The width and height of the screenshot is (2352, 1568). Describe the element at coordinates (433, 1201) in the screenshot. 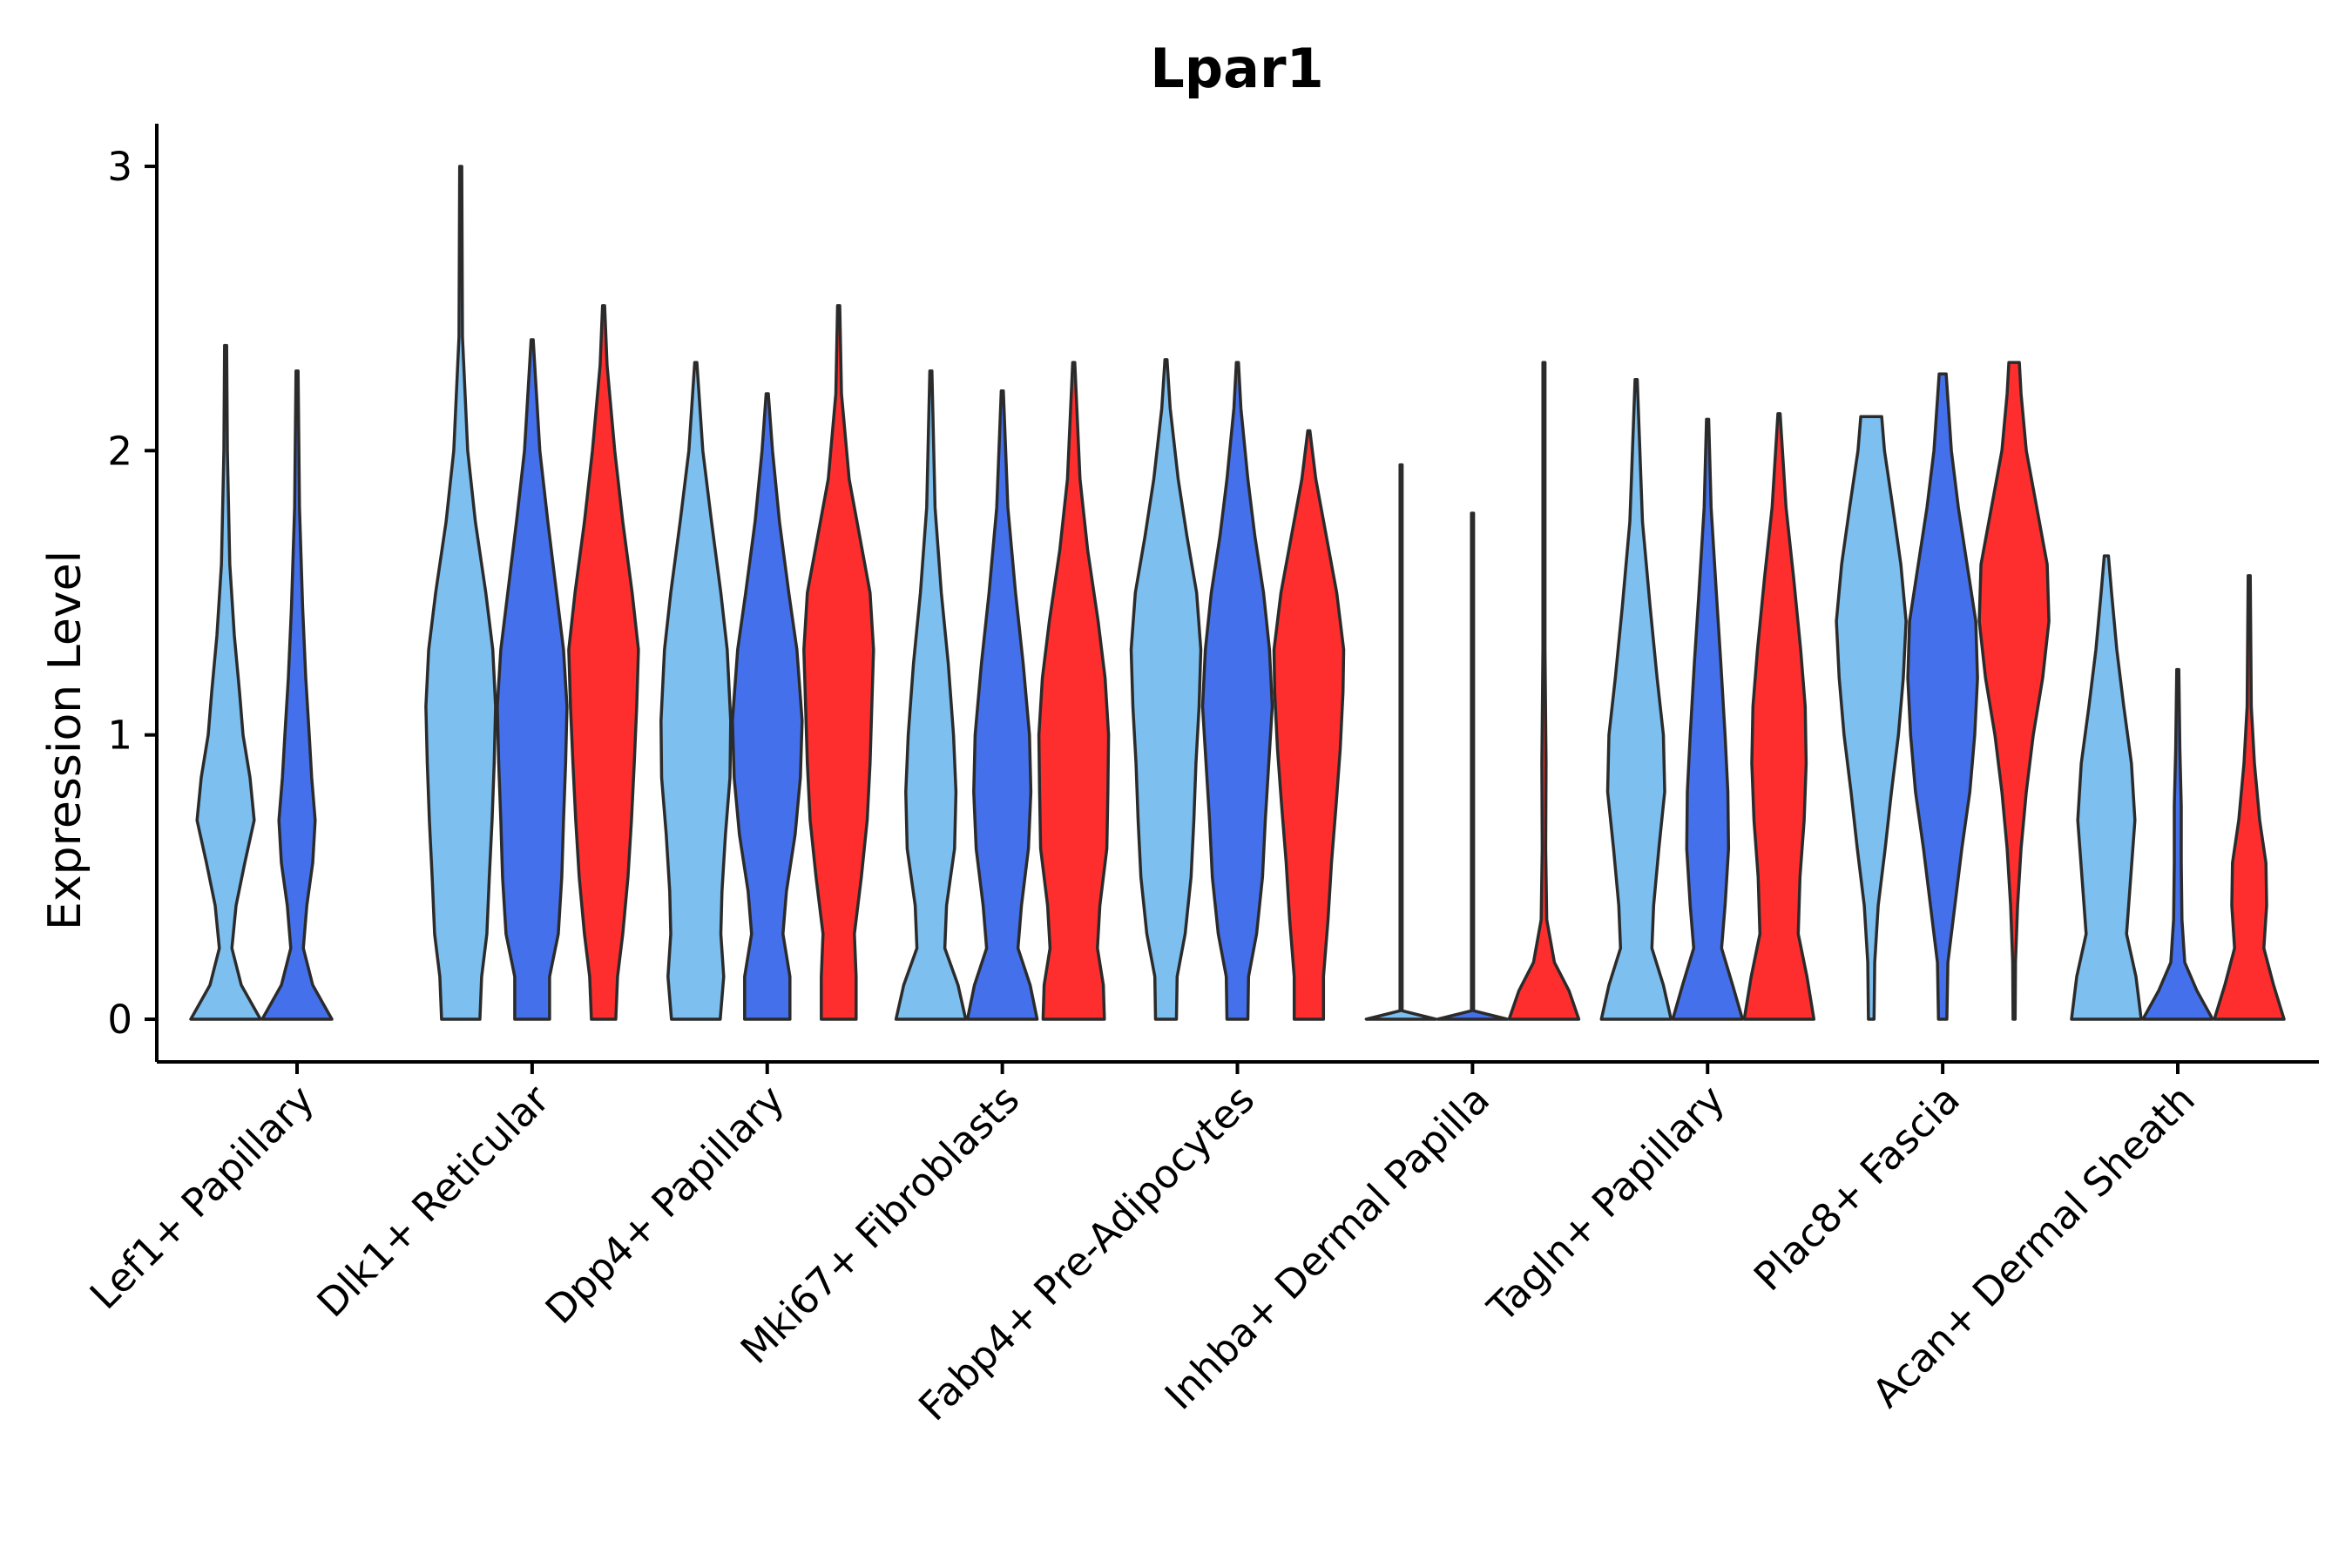

I see `x-tick-label: Dlk1+ Reticular` at that location.